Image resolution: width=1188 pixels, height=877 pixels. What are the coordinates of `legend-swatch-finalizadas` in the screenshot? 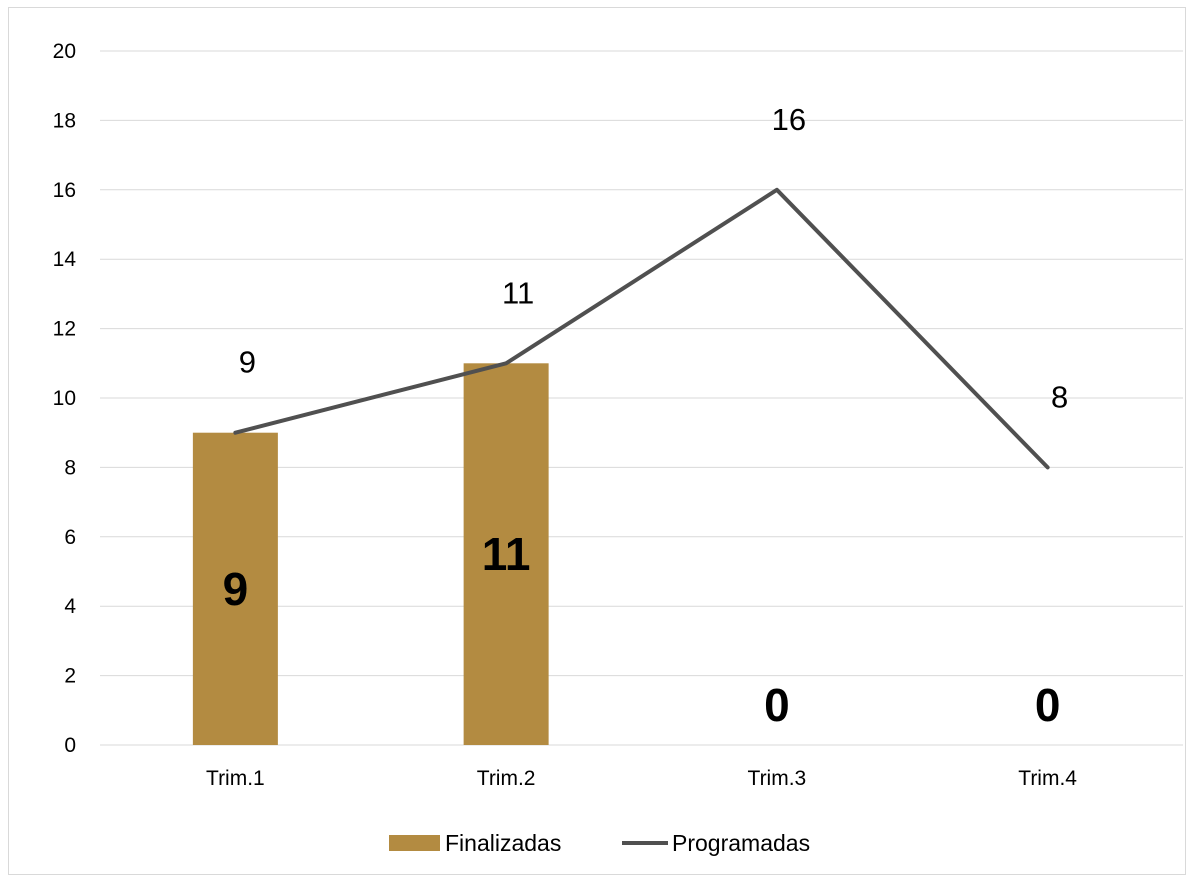 It's located at (414, 843).